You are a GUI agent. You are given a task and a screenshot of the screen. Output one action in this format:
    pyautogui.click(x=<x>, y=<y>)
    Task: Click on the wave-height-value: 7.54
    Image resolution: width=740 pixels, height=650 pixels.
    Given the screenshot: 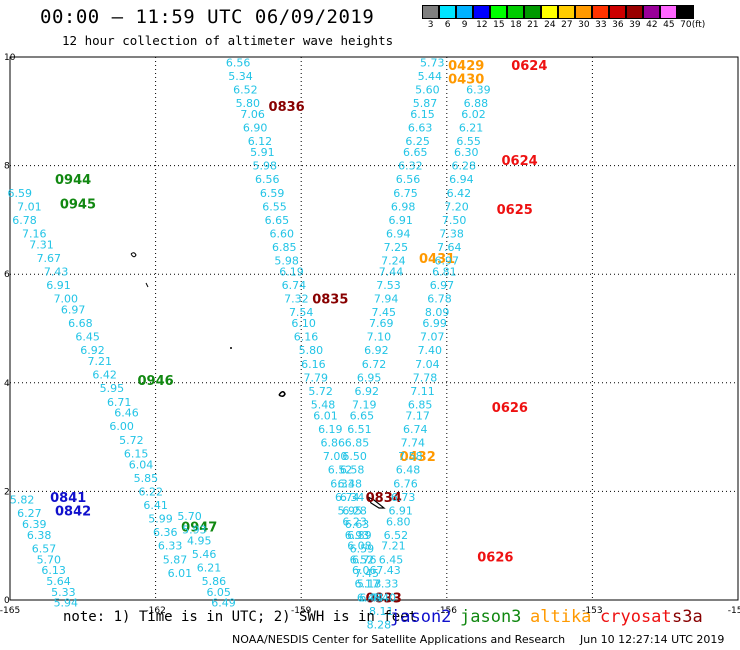 What is the action you would take?
    pyautogui.click(x=301, y=312)
    